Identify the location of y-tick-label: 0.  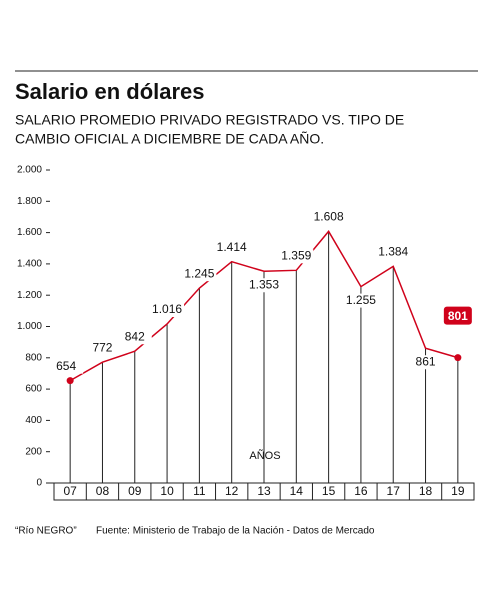
(39, 483).